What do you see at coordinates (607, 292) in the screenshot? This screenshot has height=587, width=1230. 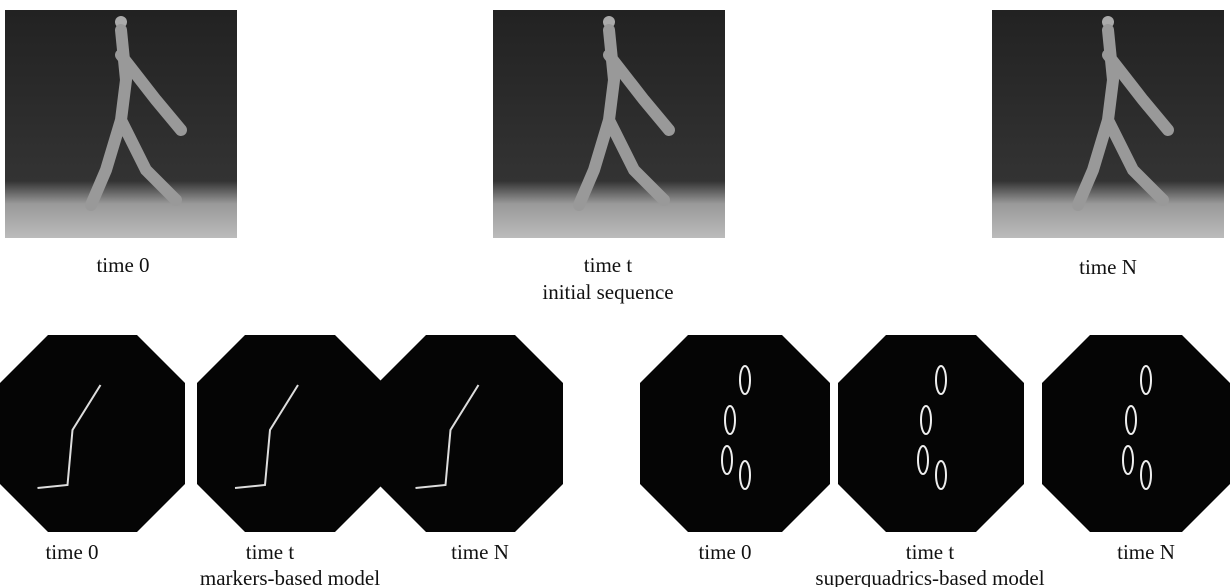 I see `group-caption: initial sequence` at bounding box center [607, 292].